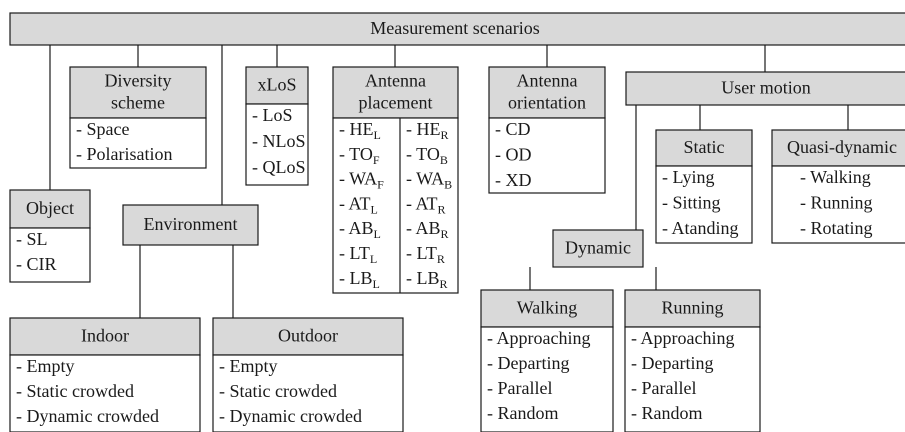  I want to click on item: - HEL, so click(360, 130).